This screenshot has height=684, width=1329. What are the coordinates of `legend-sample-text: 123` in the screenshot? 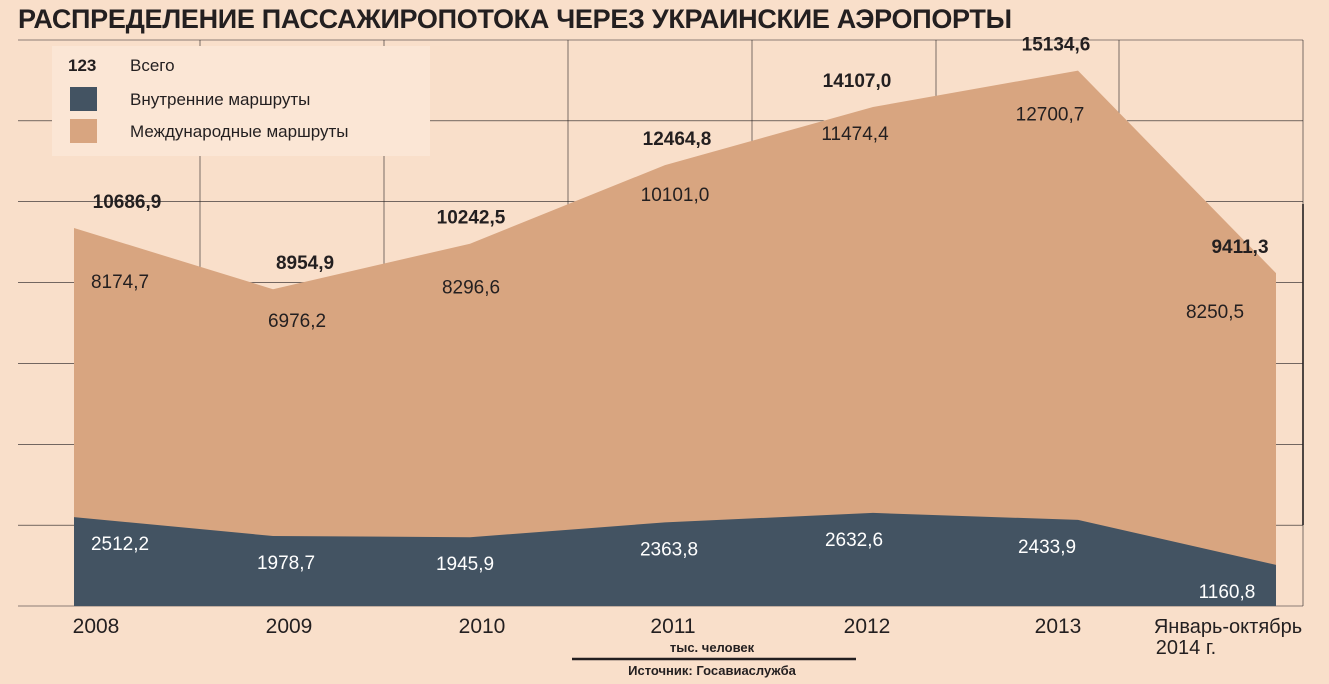 It's located at (82, 65).